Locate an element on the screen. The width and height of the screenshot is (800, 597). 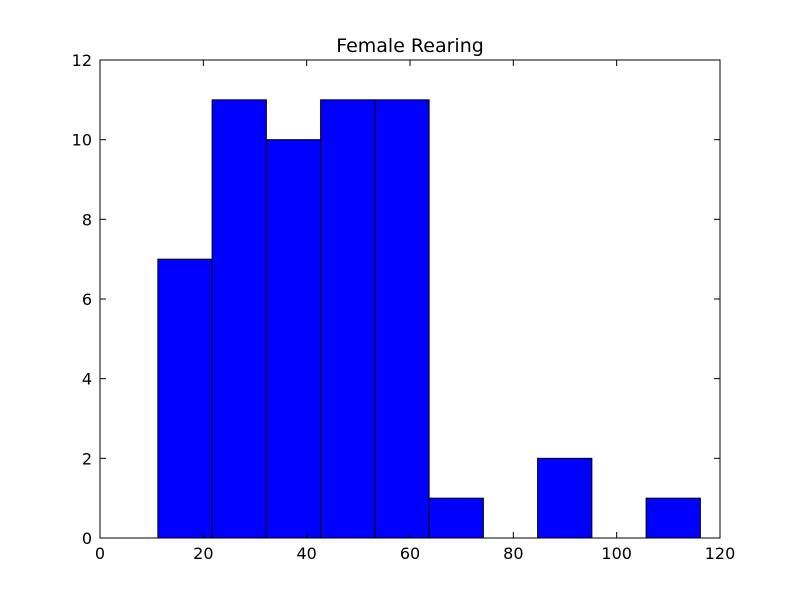
x-tick-labels: 0 20 40 60 80 100 120 is located at coordinates (415, 553).